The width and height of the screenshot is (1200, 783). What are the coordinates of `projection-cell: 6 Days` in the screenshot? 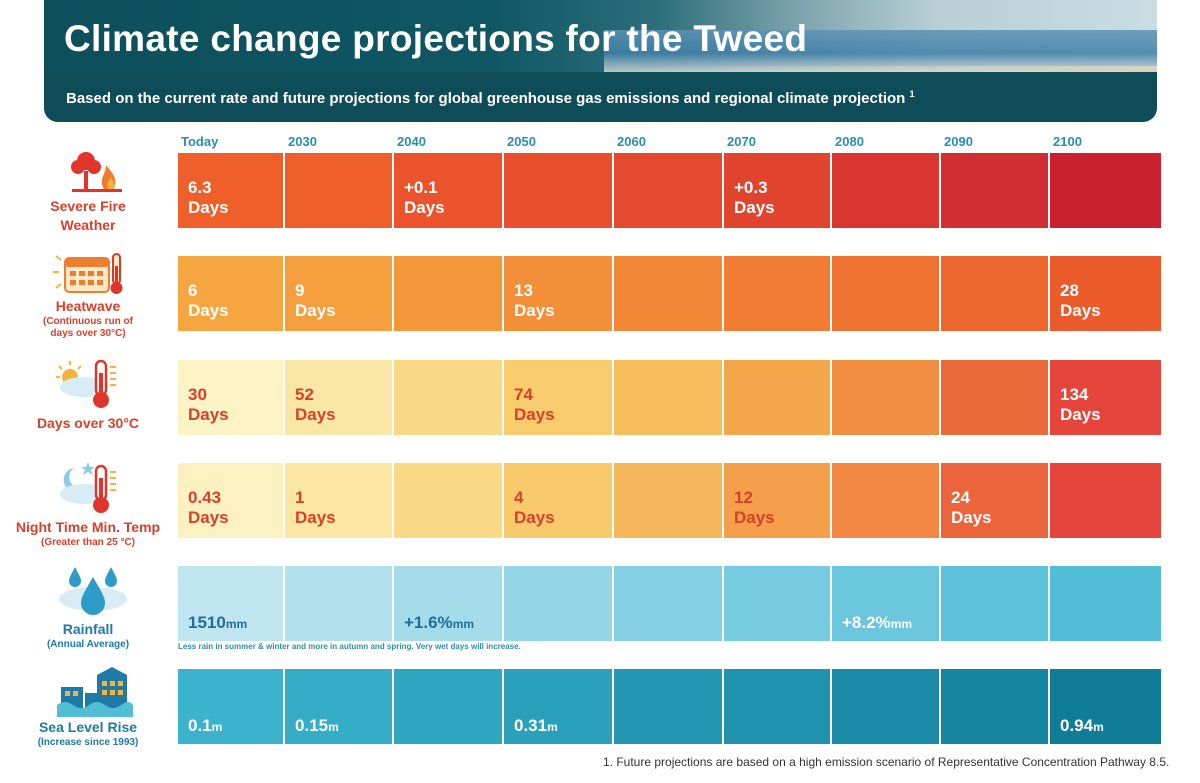 It's located at (231, 293).